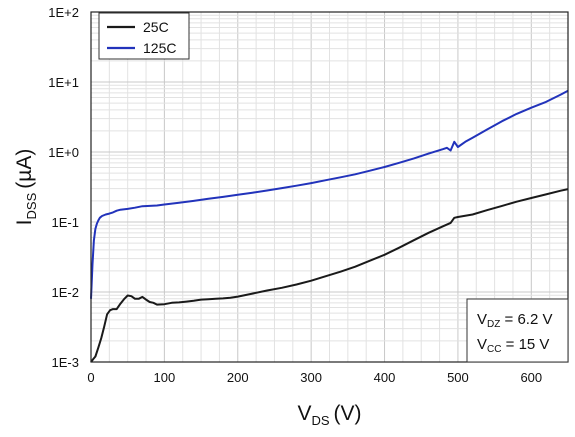 This screenshot has height=437, width=575. What do you see at coordinates (65, 292) in the screenshot?
I see `y-tick-label: 1E-2` at bounding box center [65, 292].